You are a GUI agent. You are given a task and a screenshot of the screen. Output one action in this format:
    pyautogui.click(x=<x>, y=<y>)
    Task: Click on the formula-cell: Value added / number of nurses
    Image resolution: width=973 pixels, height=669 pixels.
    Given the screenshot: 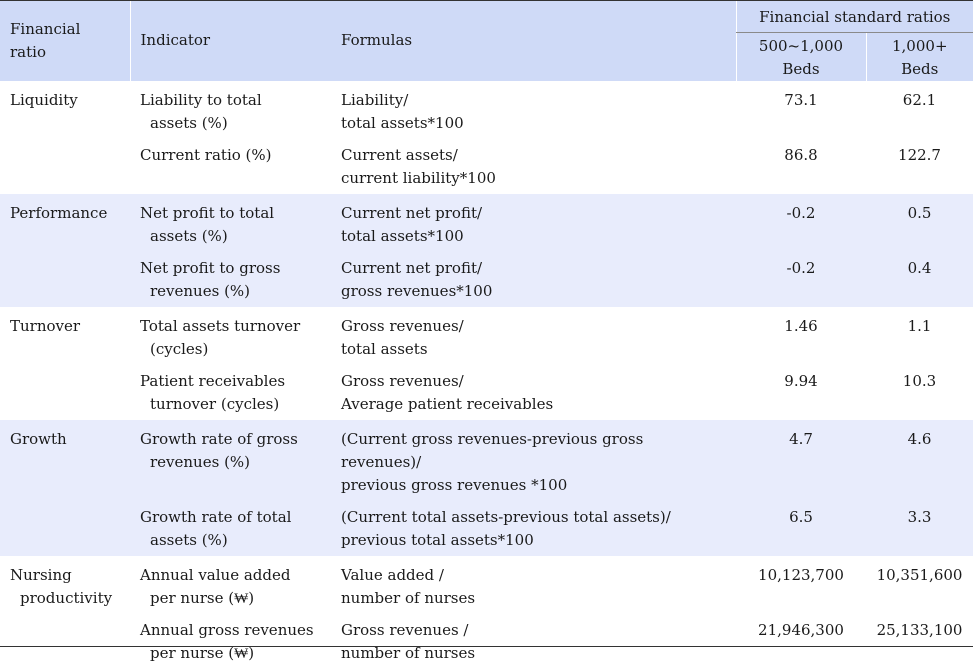 What is the action you would take?
    pyautogui.click(x=533, y=586)
    